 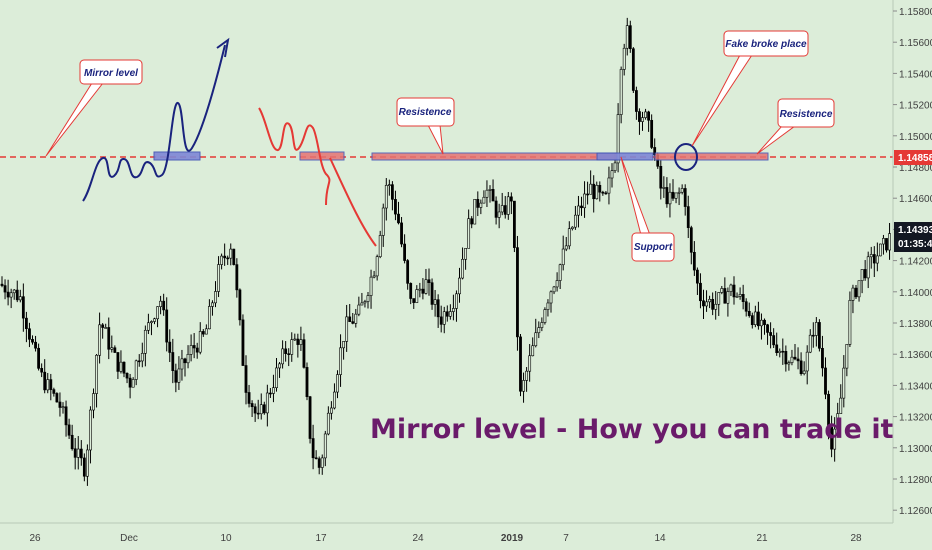 What do you see at coordinates (750, 88) in the screenshot?
I see `callout-fake-break: Fake broke place` at bounding box center [750, 88].